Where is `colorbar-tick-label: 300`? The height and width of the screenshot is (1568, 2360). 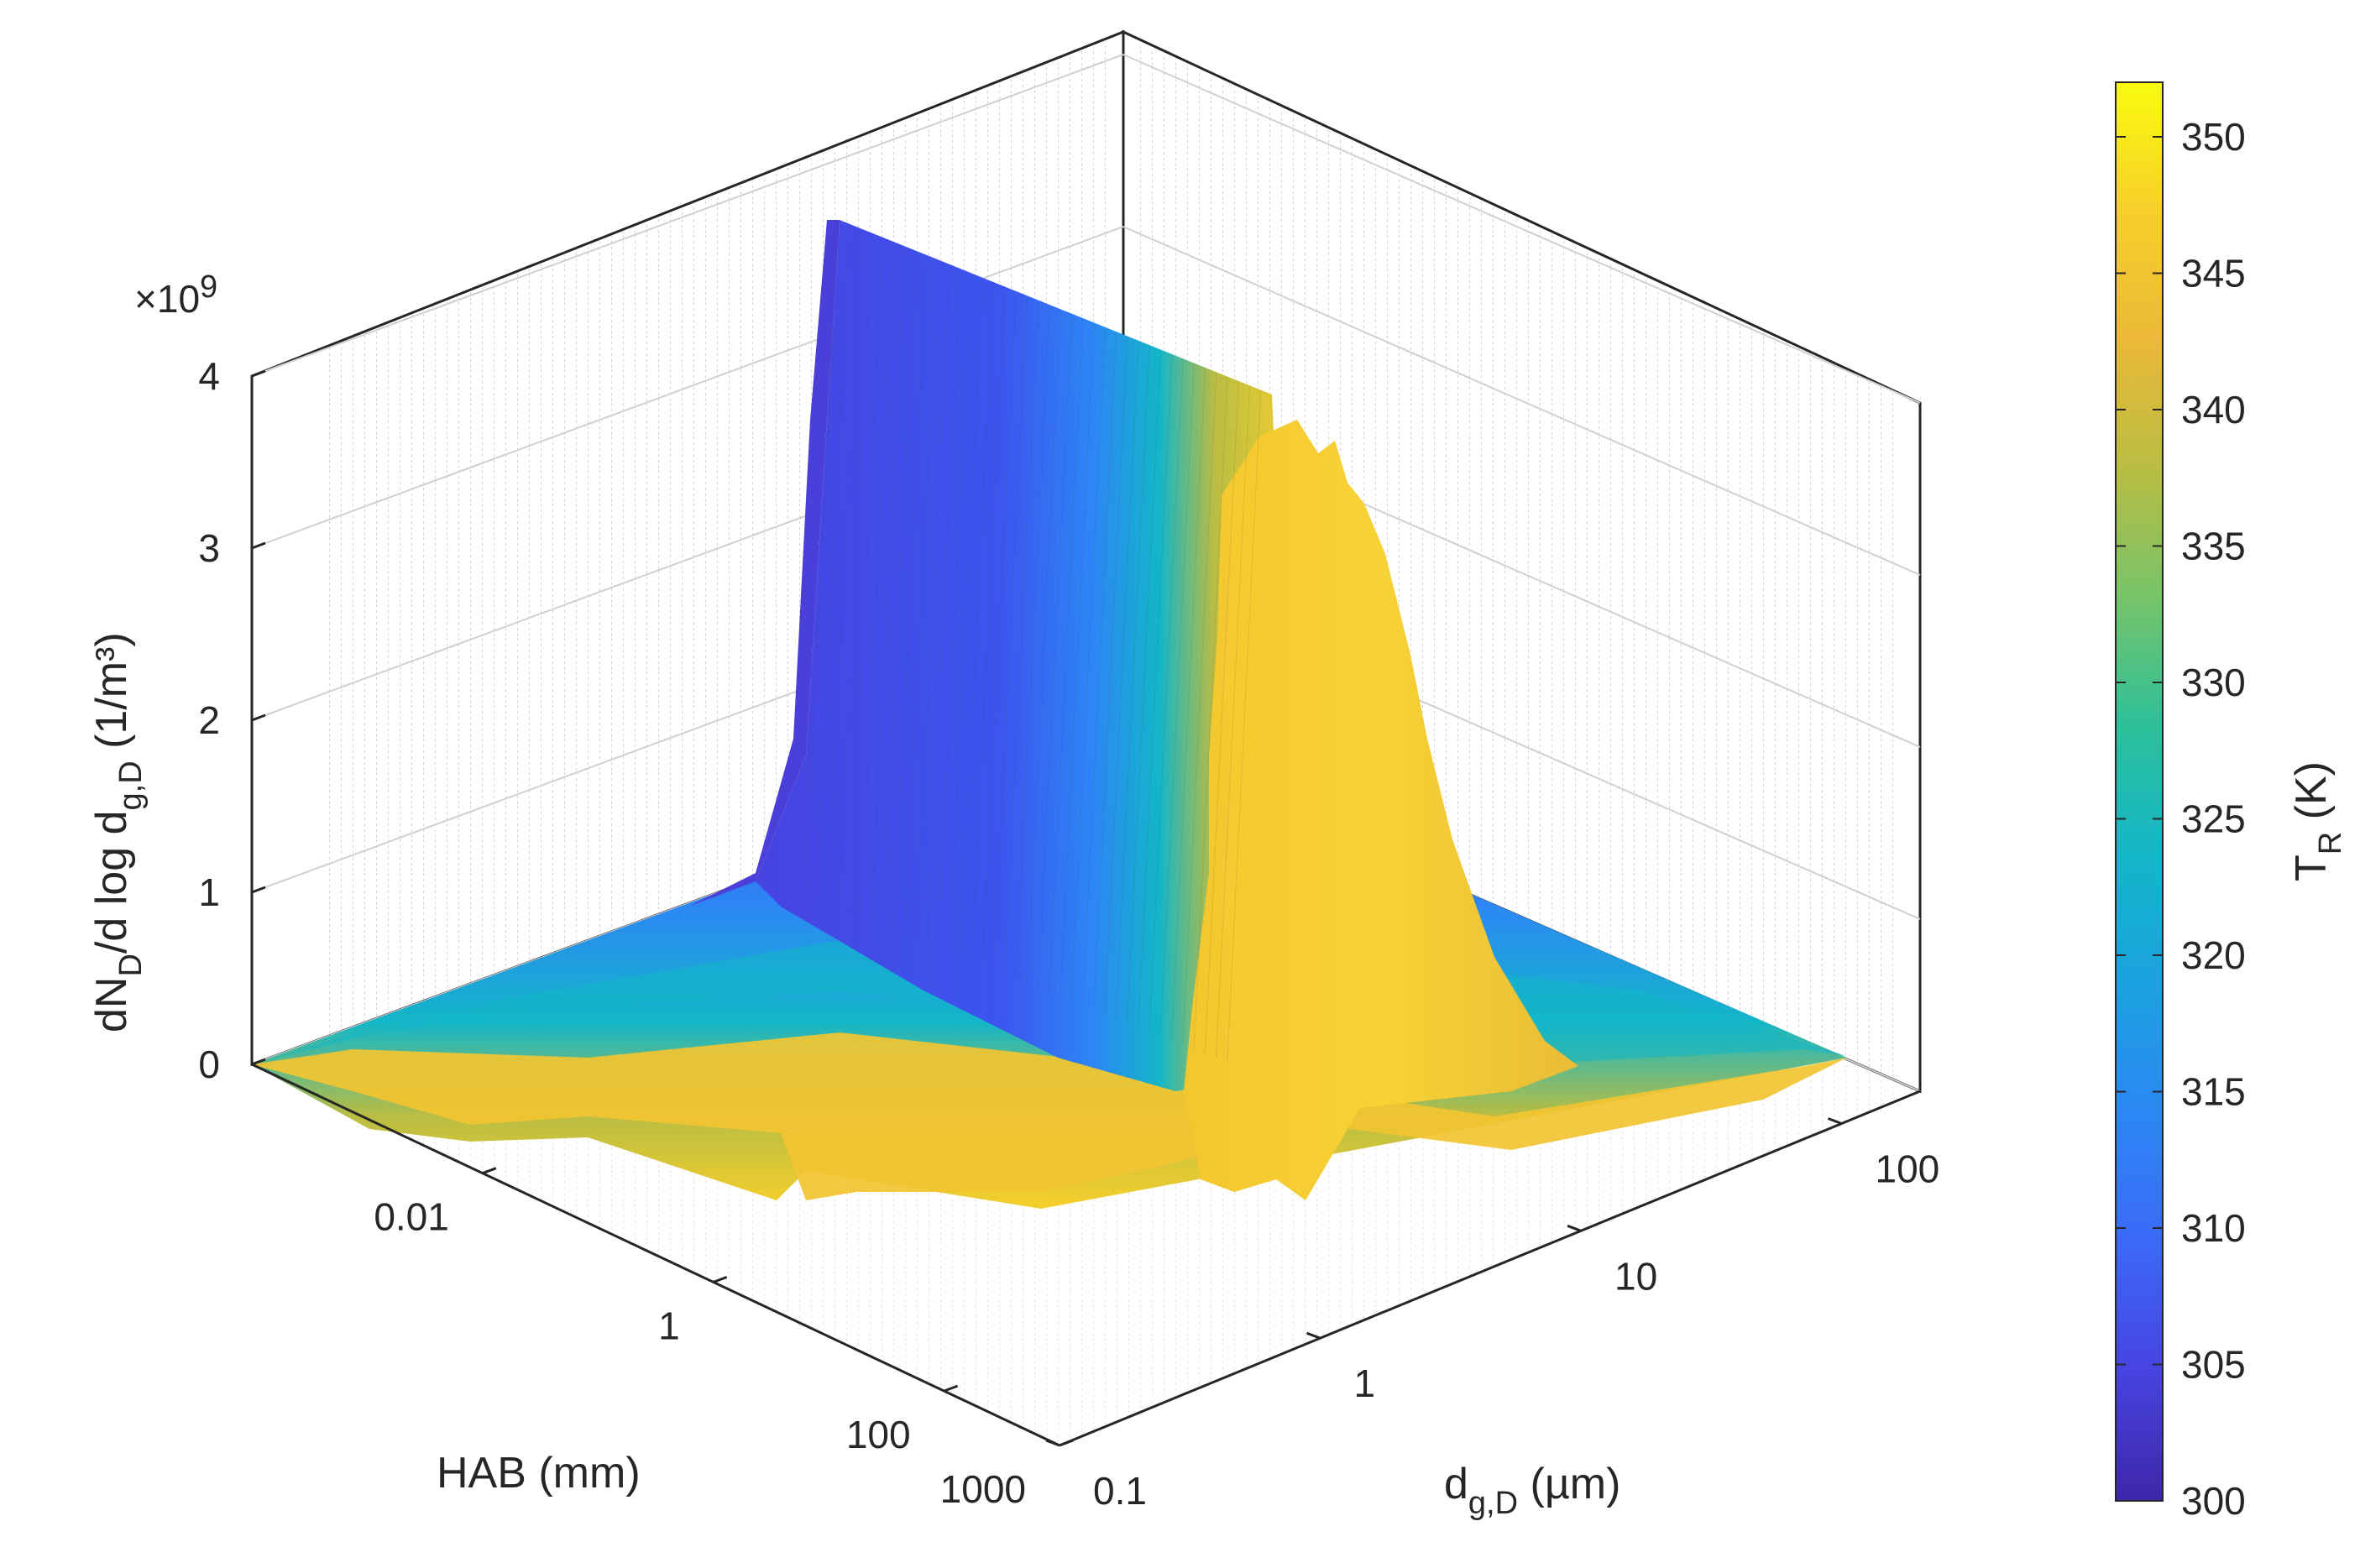 colorbar-tick-label: 300 is located at coordinates (2213, 1501).